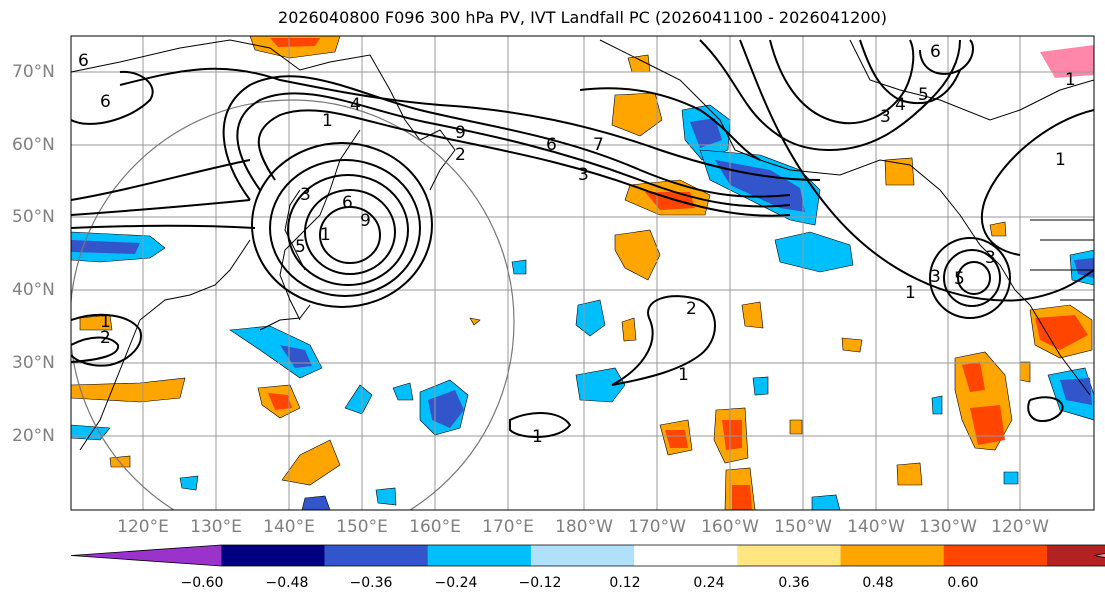 This screenshot has height=604, width=1105. I want to click on lat-label-70n: 70°N, so click(33, 72).